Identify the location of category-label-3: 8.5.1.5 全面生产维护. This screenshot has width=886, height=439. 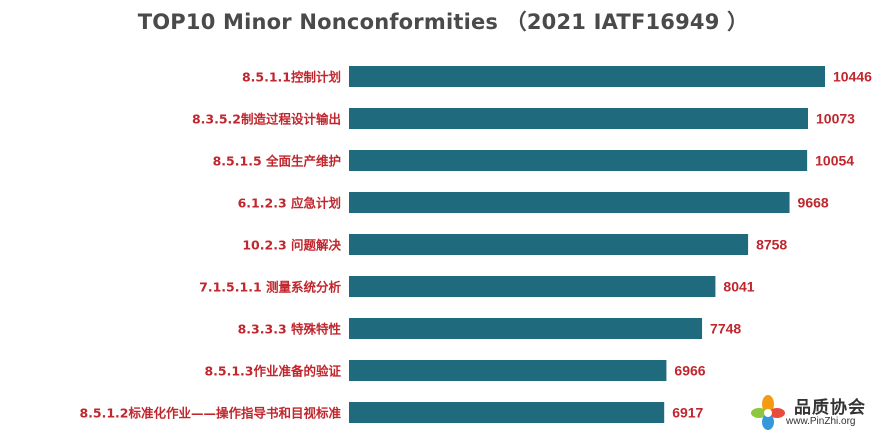
(277, 161).